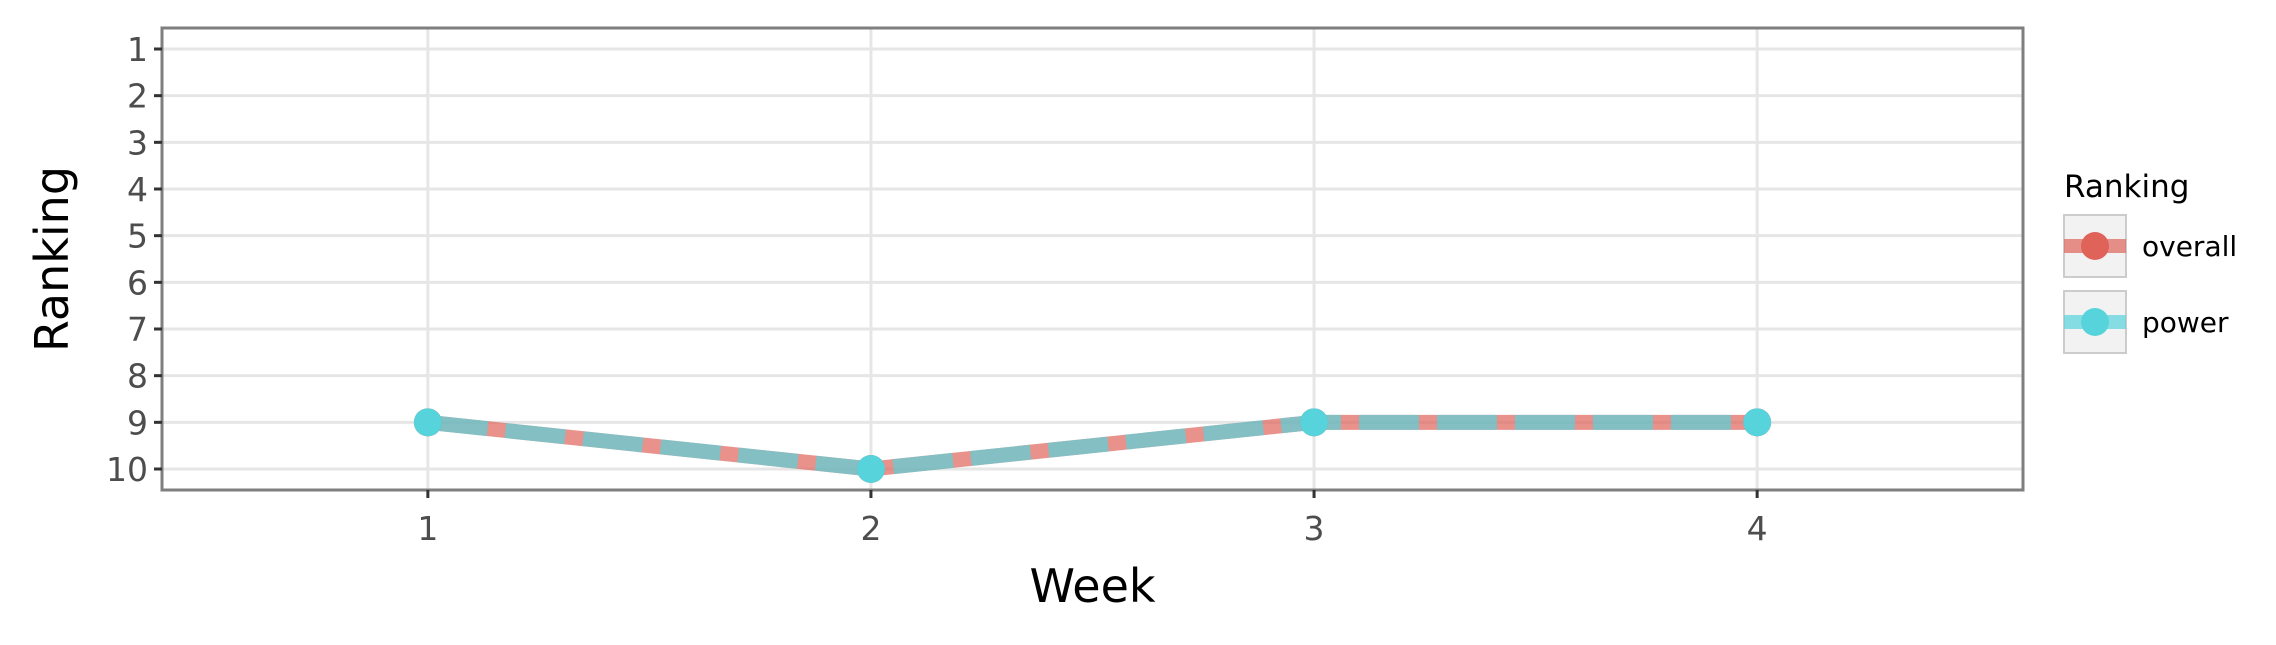 This screenshot has width=2276, height=645. What do you see at coordinates (137, 282) in the screenshot?
I see `y-tick-label: 6` at bounding box center [137, 282].